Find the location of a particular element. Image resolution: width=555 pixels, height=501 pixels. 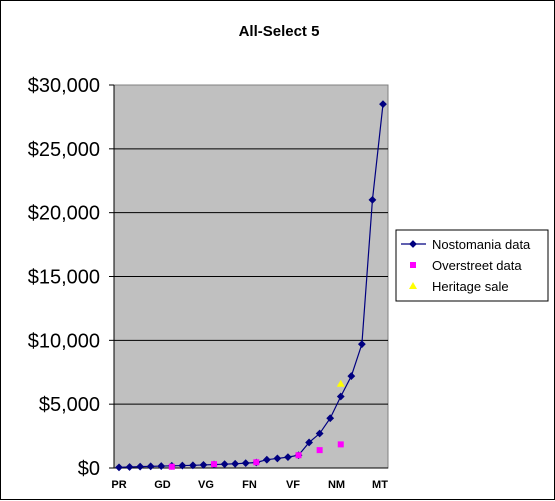

x-tick-label: VF is located at coordinates (293, 485).